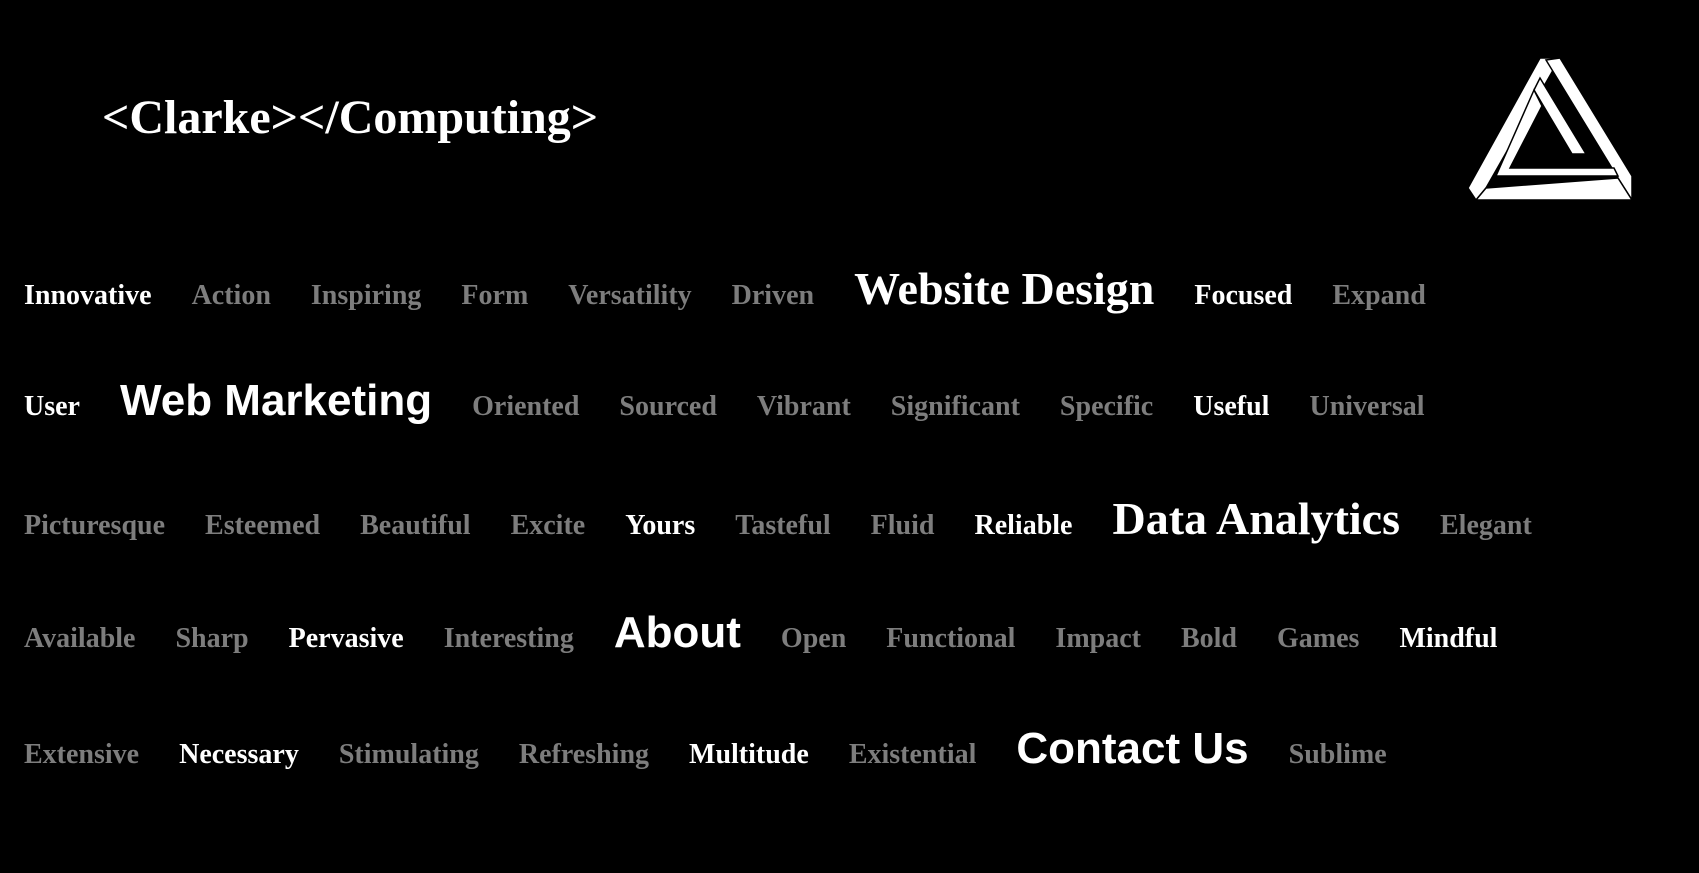 The width and height of the screenshot is (1699, 873). What do you see at coordinates (1367, 406) in the screenshot?
I see `cloud-word-universal: Universal` at bounding box center [1367, 406].